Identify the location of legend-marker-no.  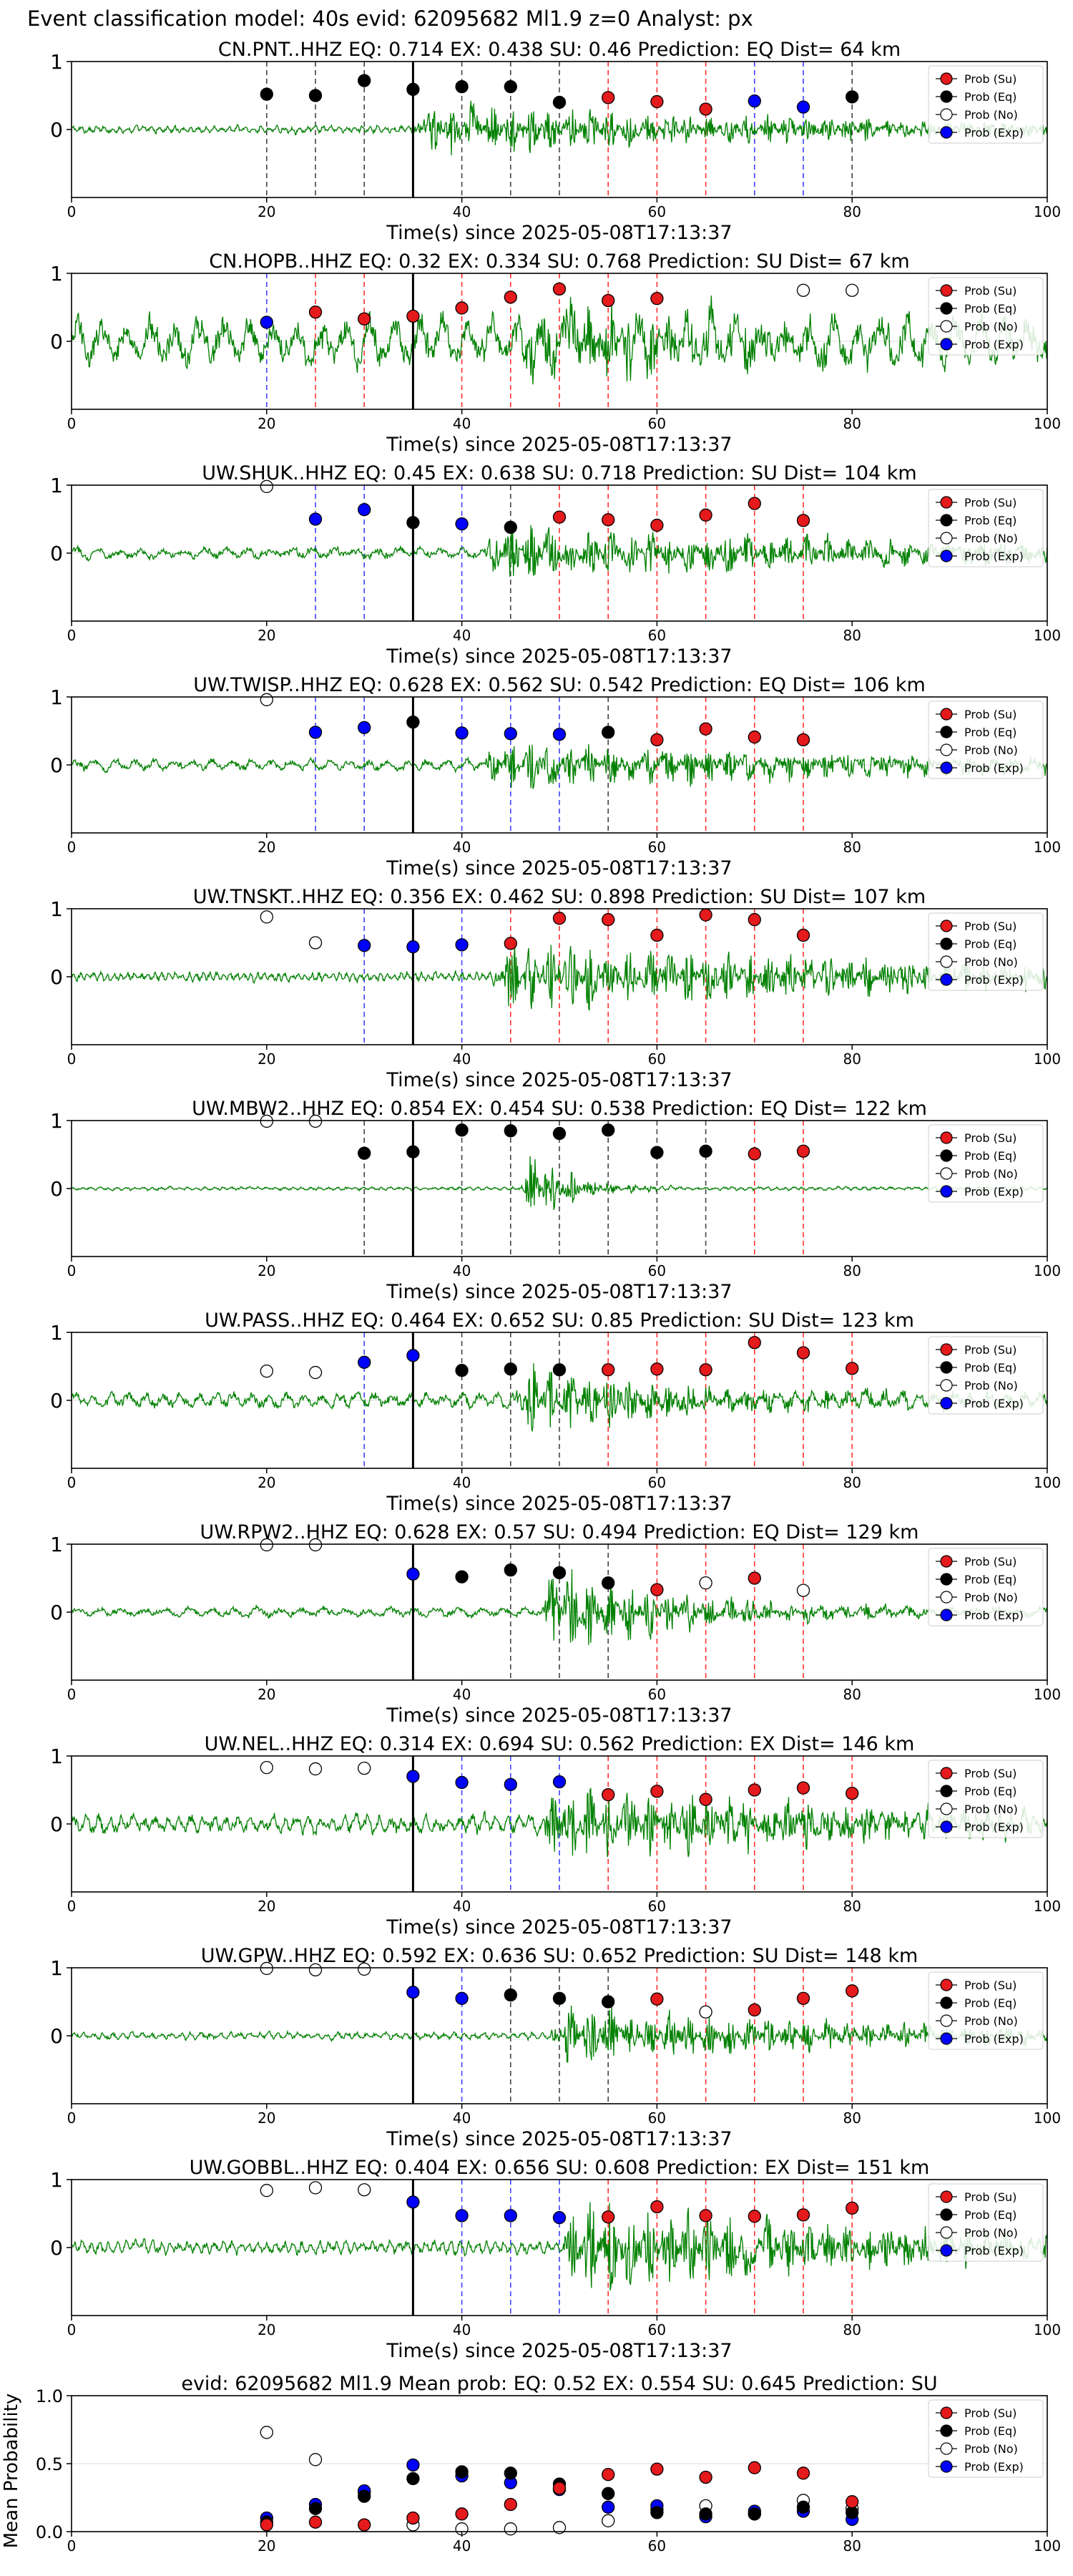
(946, 961).